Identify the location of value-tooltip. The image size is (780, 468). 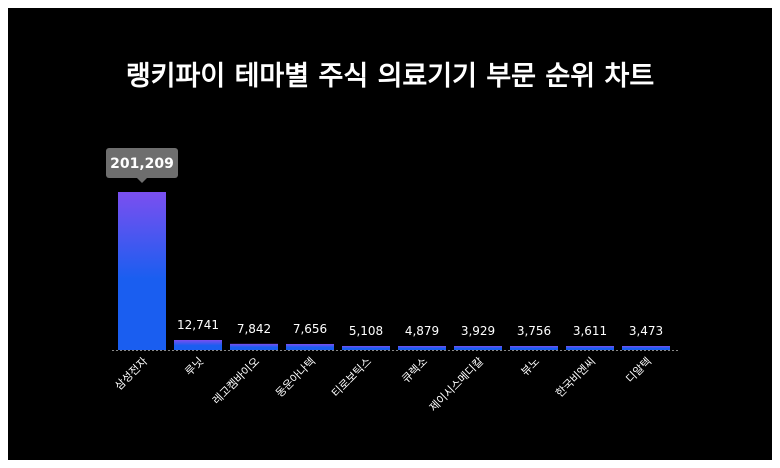
(142, 163).